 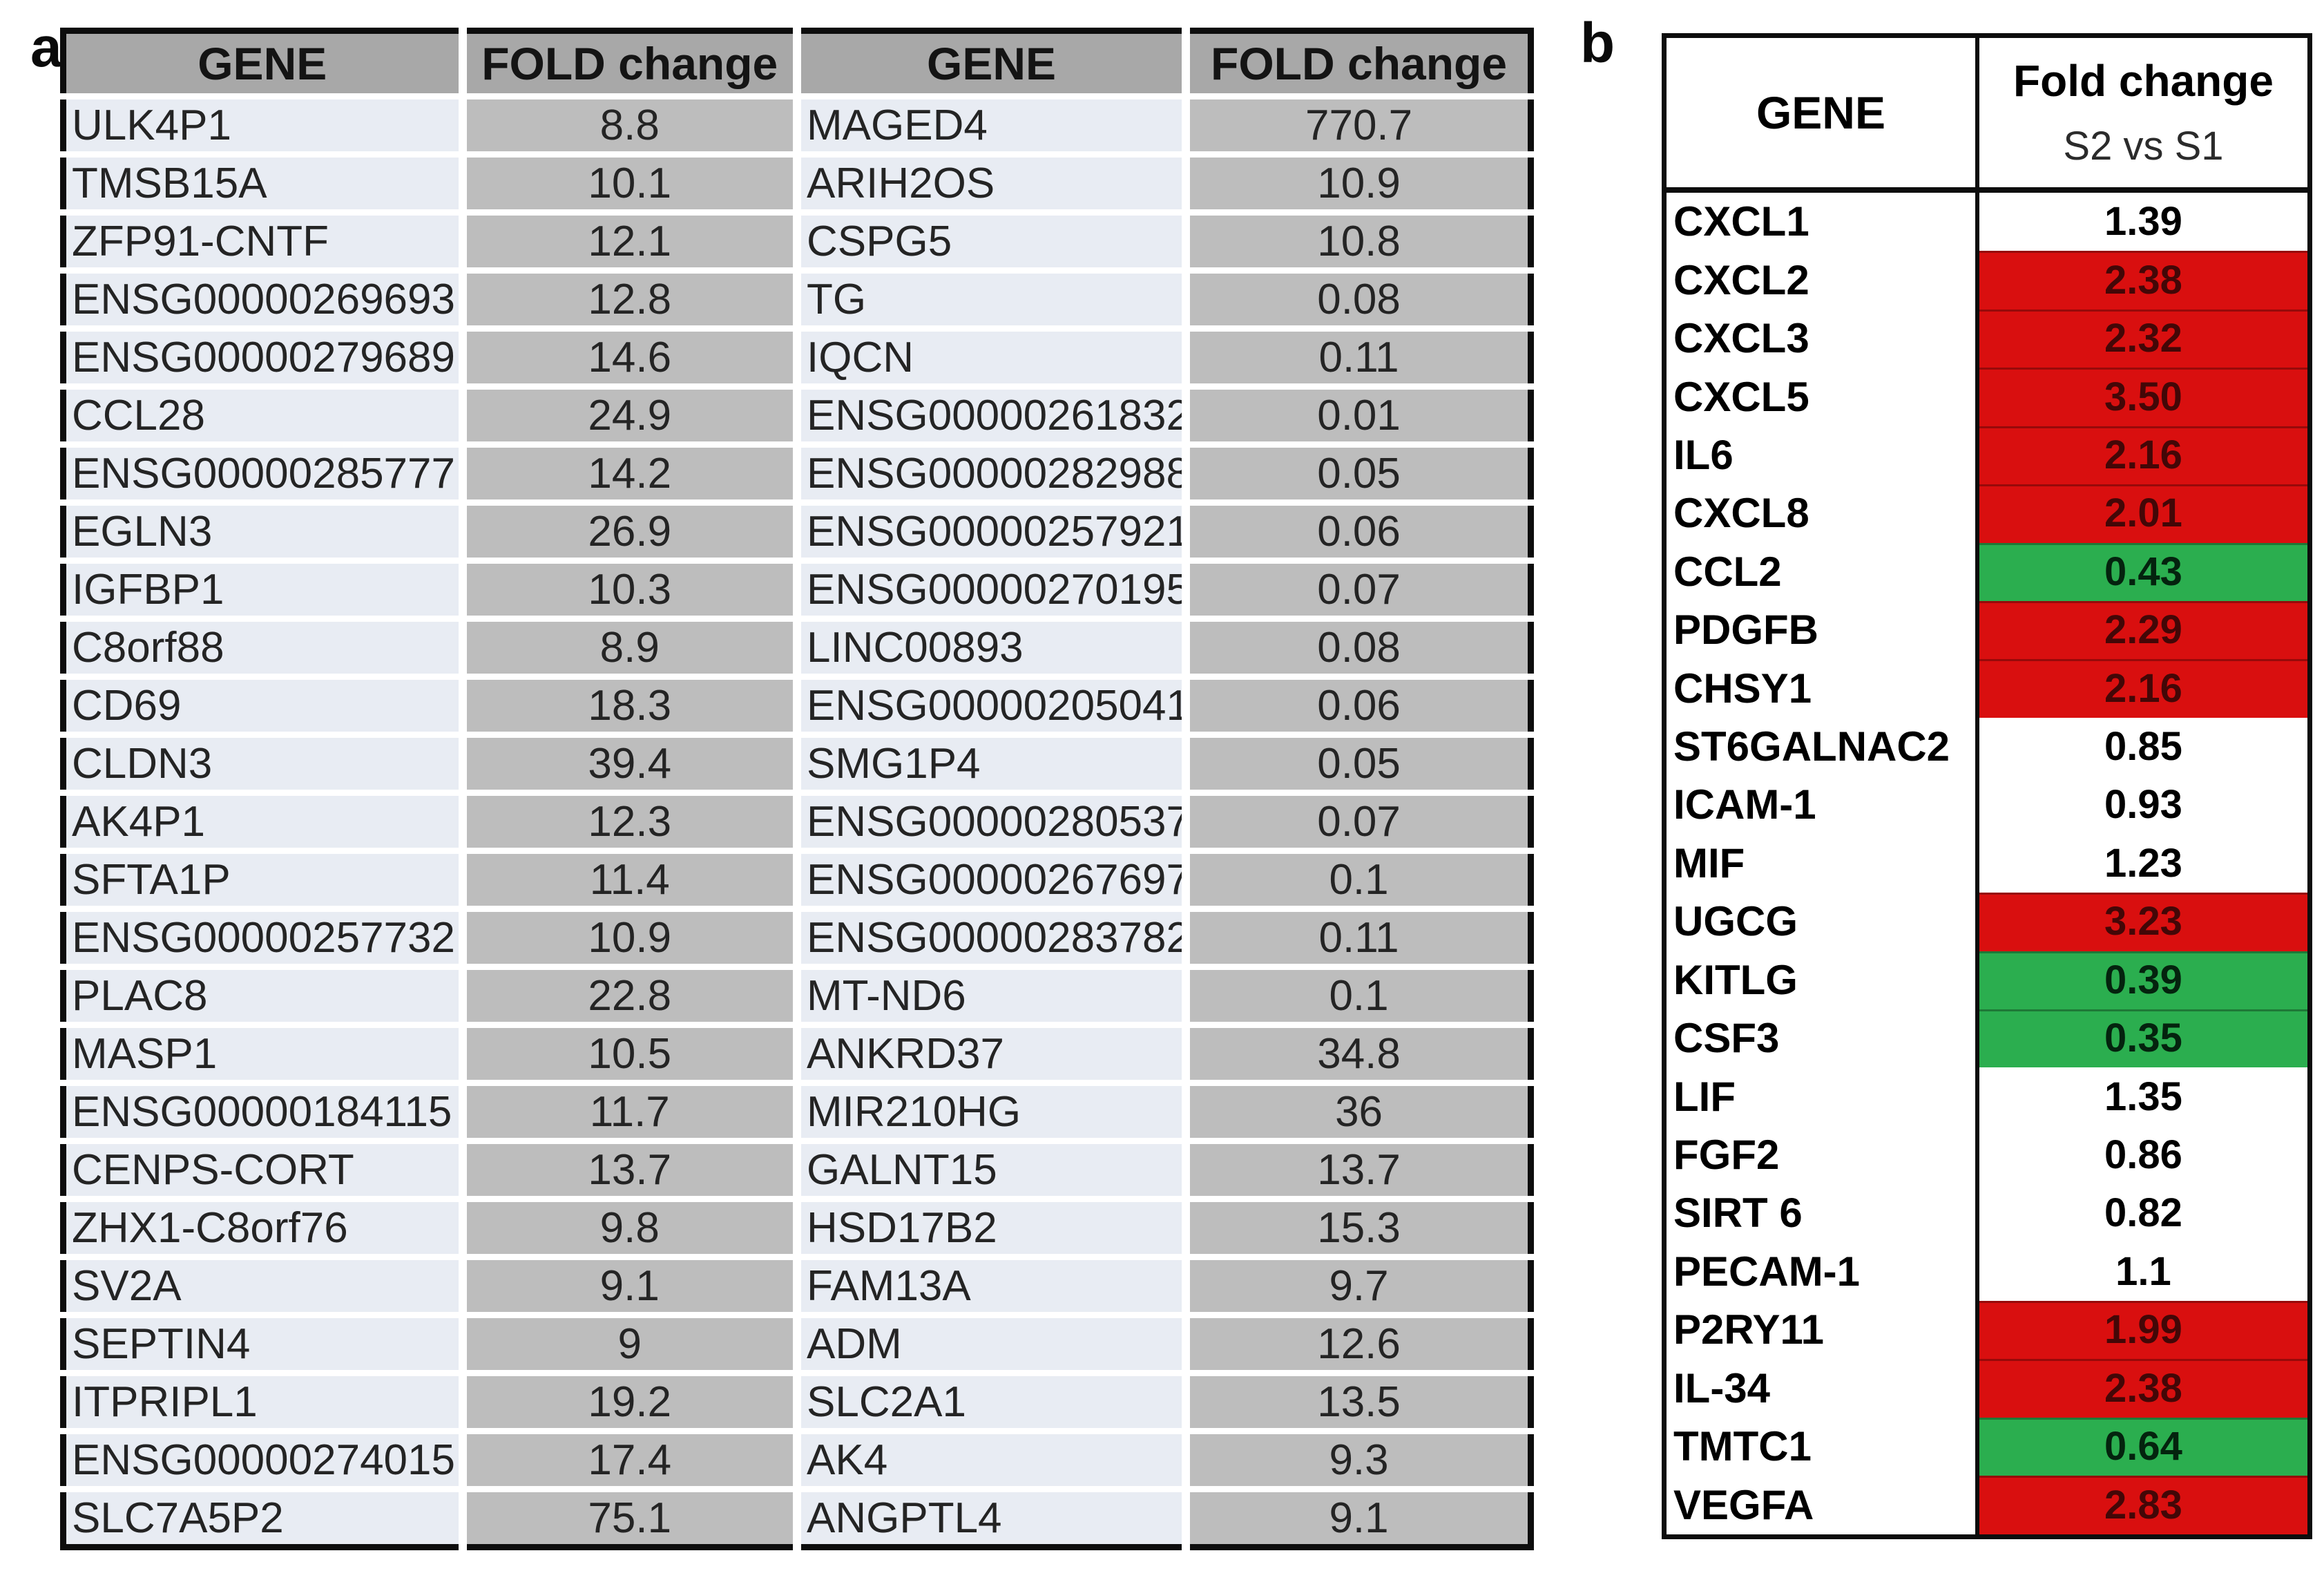 I want to click on table-row: CXCL3 2.32, so click(x=1987, y=338).